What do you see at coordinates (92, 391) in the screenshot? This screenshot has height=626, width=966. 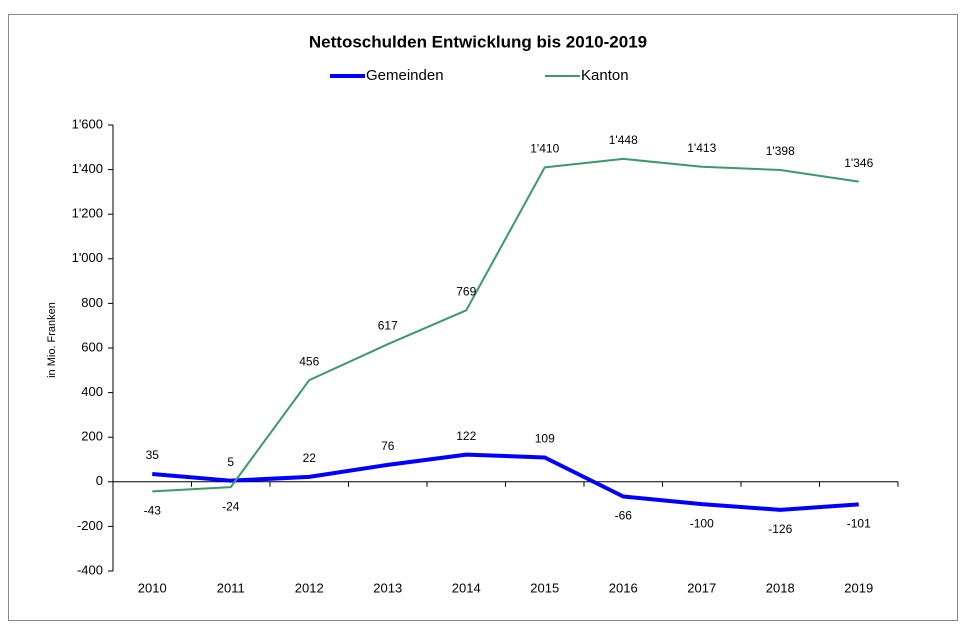 I see `y-tick-label: 400` at bounding box center [92, 391].